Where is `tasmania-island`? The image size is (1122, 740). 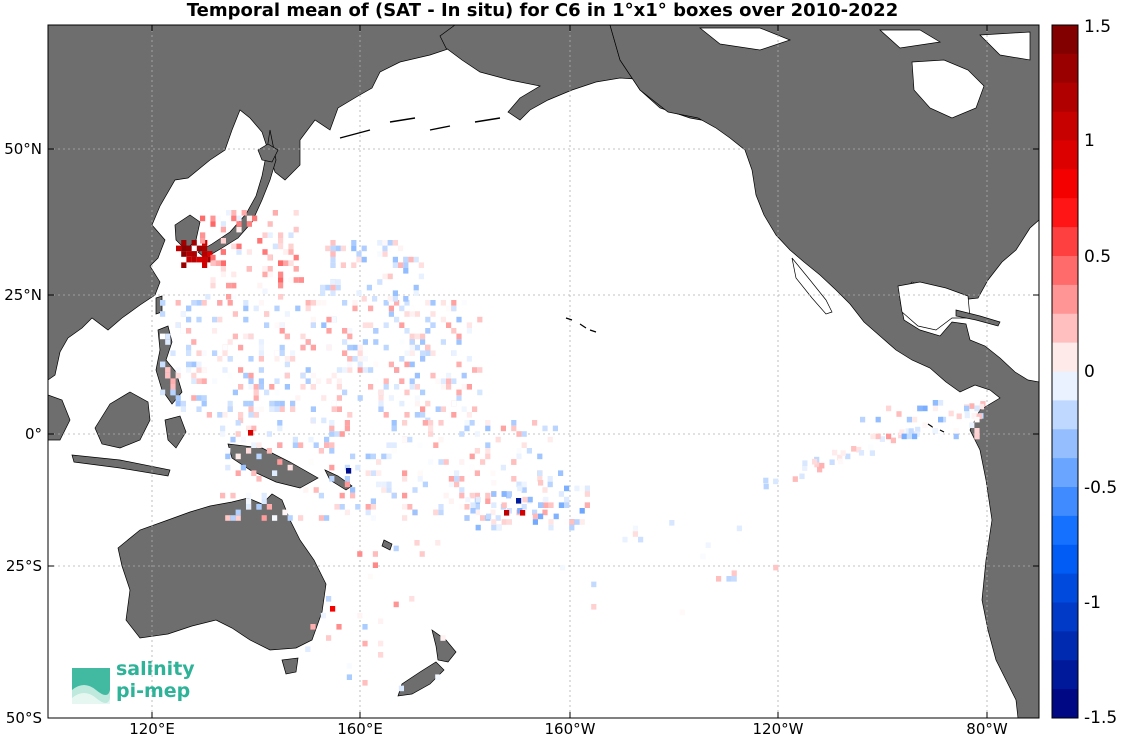
tasmania-island is located at coordinates (290, 666).